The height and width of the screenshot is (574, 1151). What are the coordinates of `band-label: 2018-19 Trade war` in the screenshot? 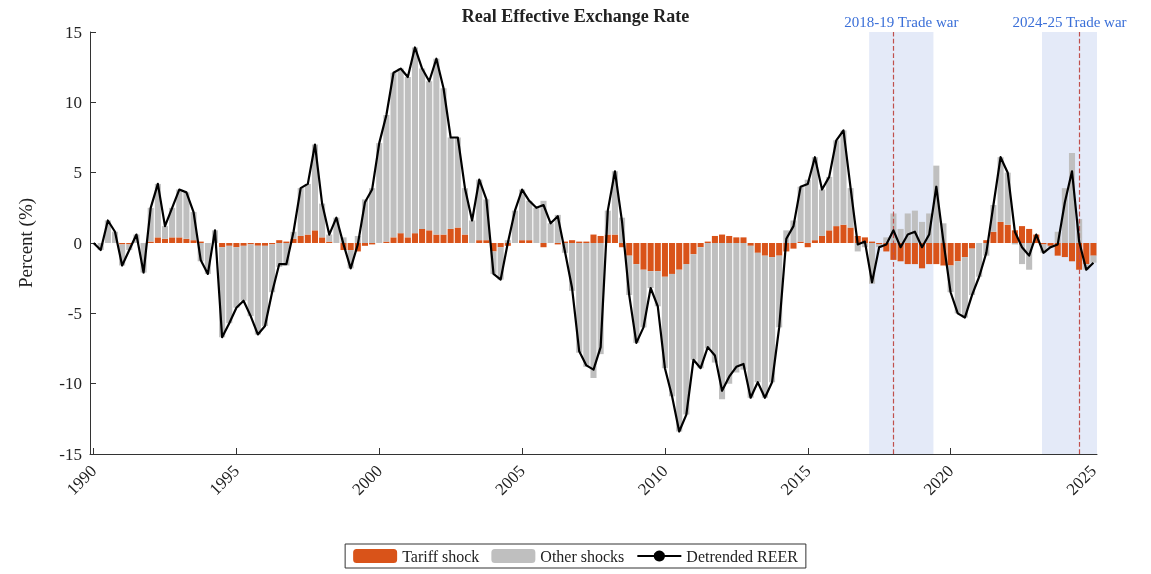 It's located at (901, 21).